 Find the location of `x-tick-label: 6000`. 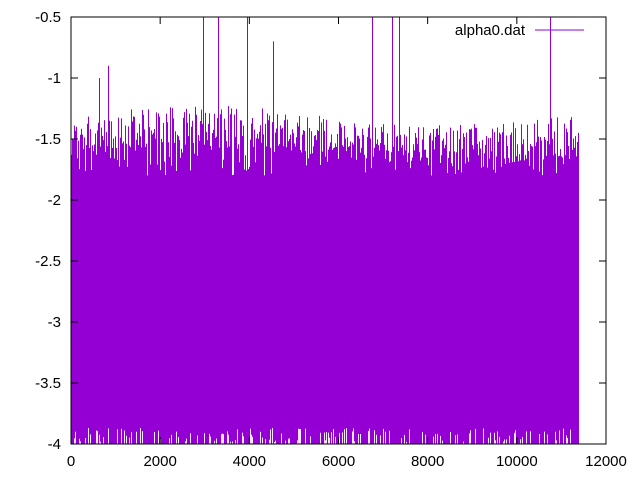

x-tick-label: 6000 is located at coordinates (338, 461).